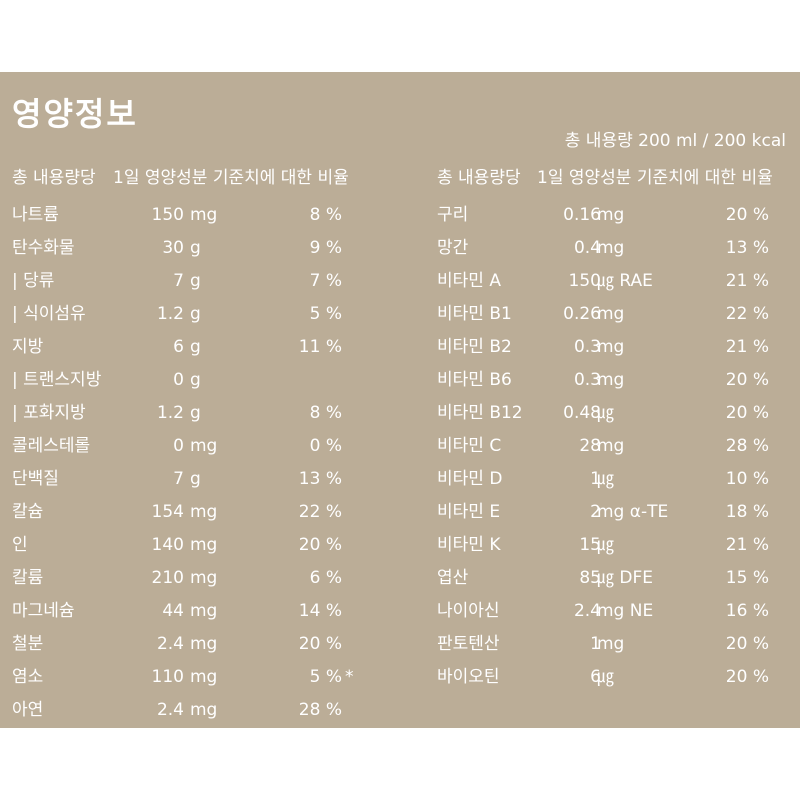  Describe the element at coordinates (590, 578) in the screenshot. I see `nutrient-amount: 85` at that location.